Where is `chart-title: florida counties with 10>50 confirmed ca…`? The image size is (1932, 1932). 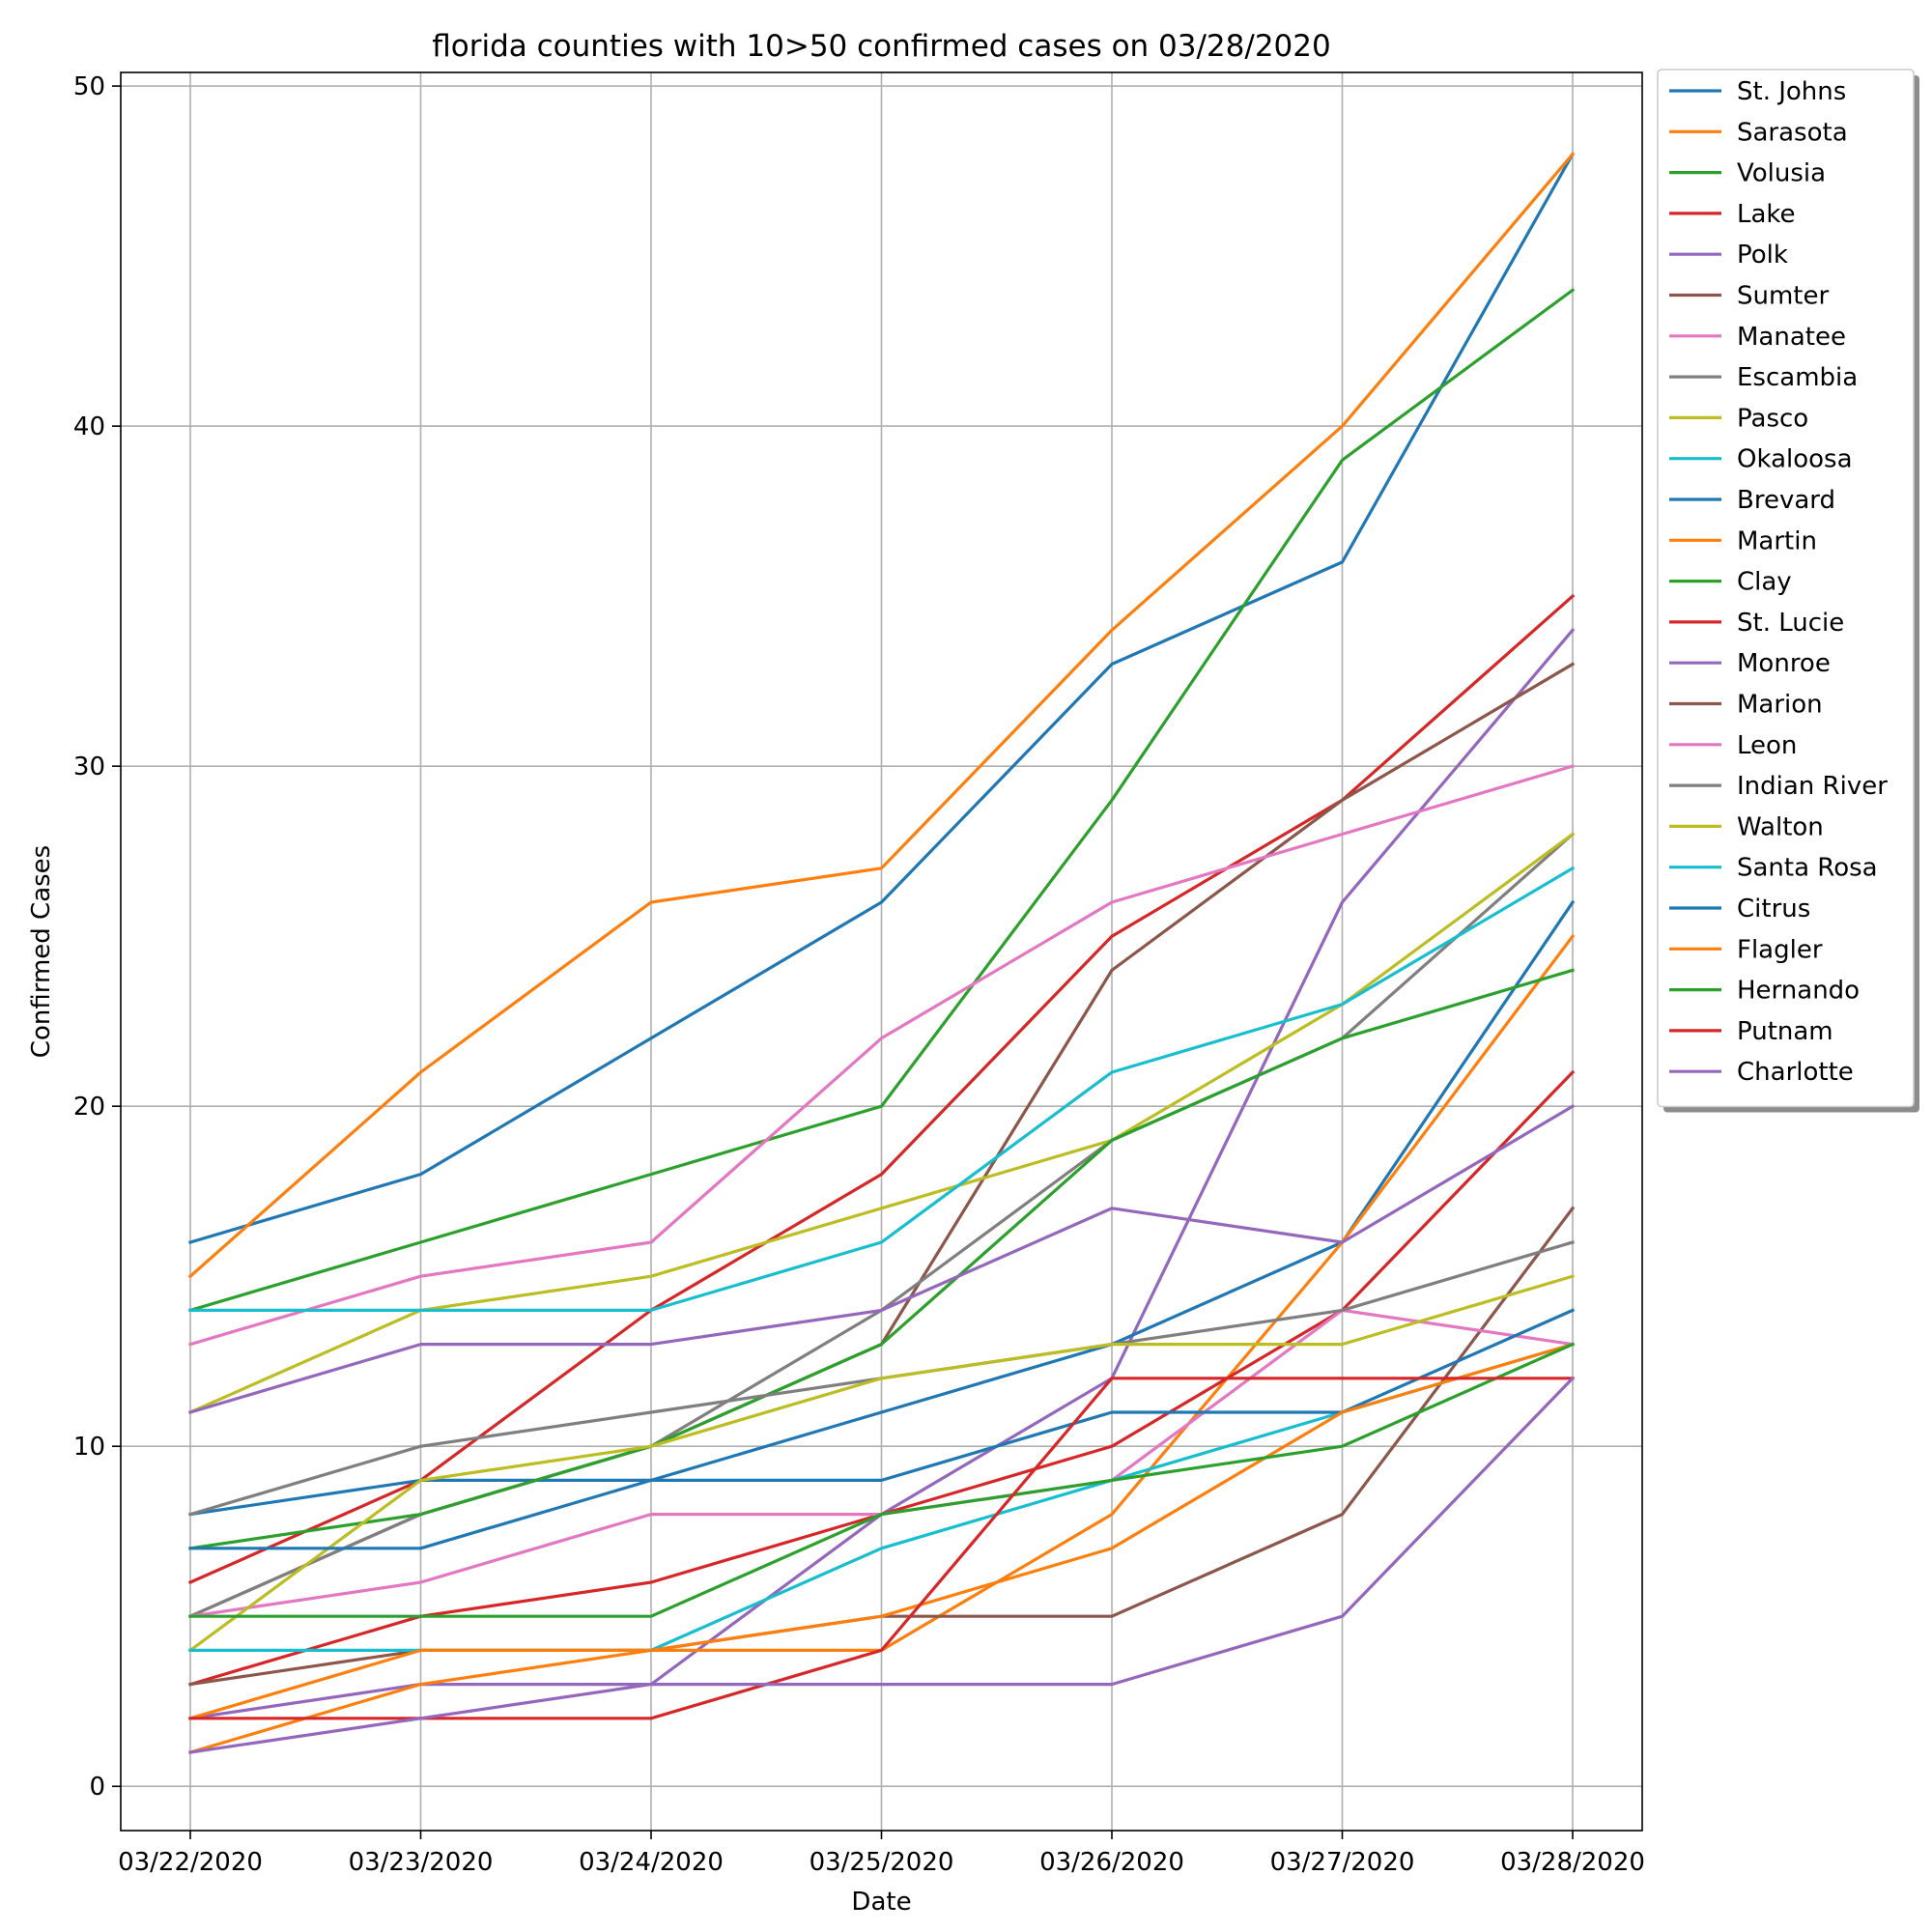
chart-title: florida counties with 10>50 confirmed ca… is located at coordinates (881, 46).